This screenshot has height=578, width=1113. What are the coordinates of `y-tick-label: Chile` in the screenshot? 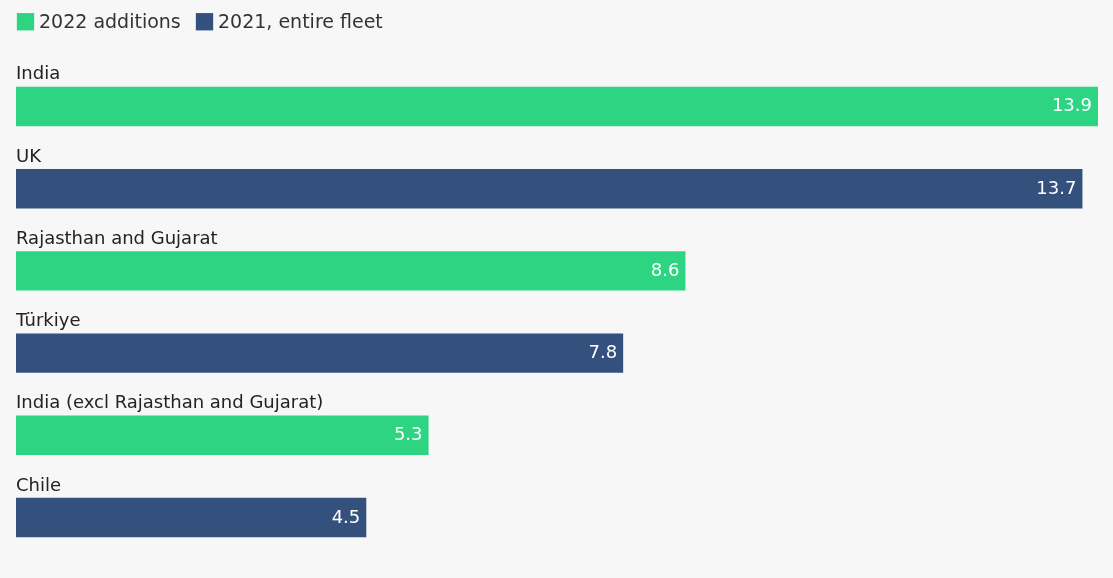 It's located at (39, 484).